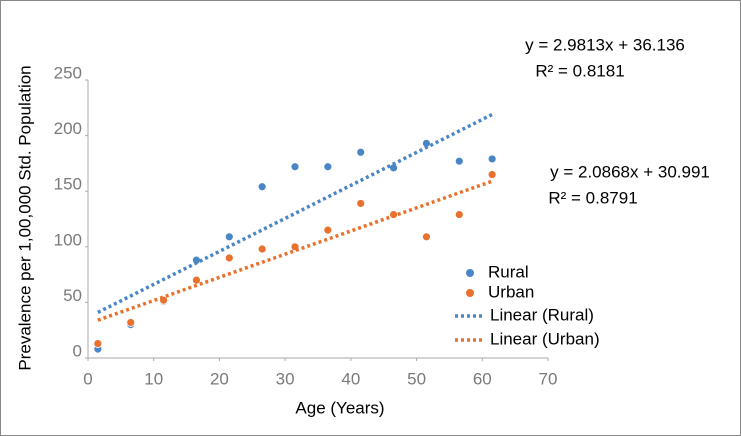  What do you see at coordinates (77, 350) in the screenshot?
I see `y-tick-label: 0` at bounding box center [77, 350].